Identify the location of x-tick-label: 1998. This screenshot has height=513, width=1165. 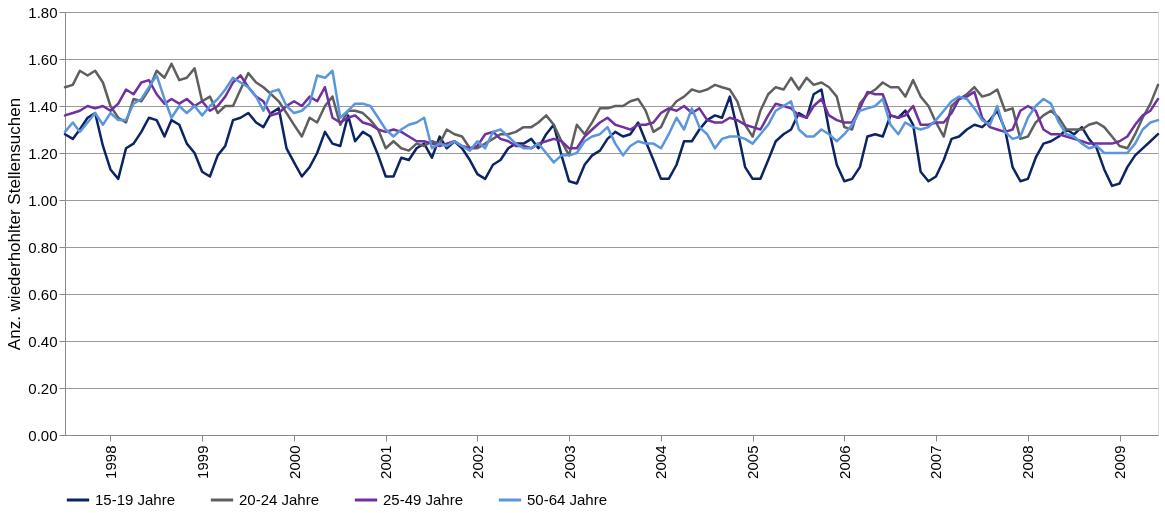
(110, 462).